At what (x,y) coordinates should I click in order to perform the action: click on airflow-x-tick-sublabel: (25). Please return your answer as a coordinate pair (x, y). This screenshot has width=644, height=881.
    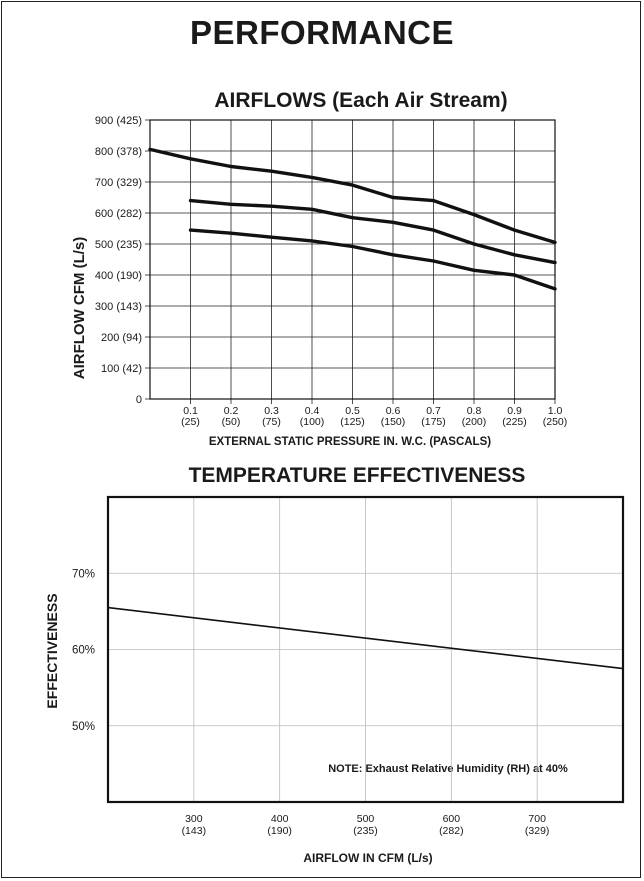
    Looking at the image, I should click on (190, 422).